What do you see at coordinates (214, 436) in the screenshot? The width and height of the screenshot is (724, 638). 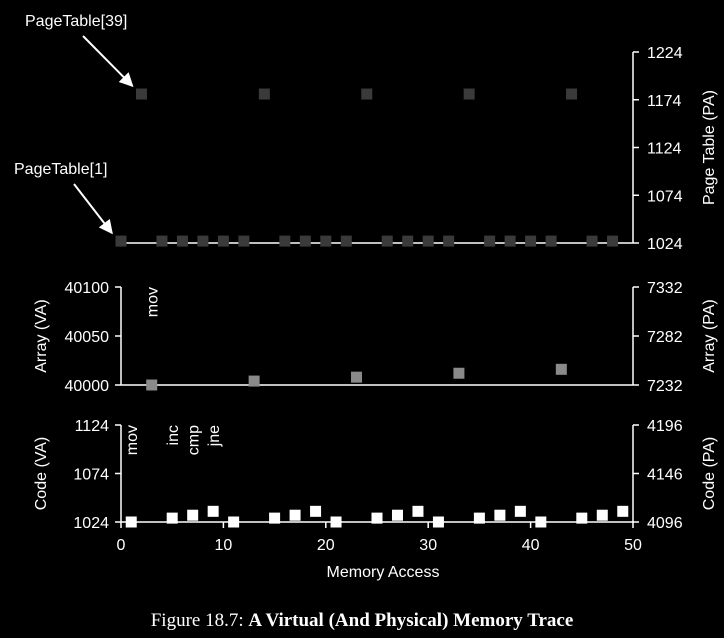 I see `instruction-label: jne` at bounding box center [214, 436].